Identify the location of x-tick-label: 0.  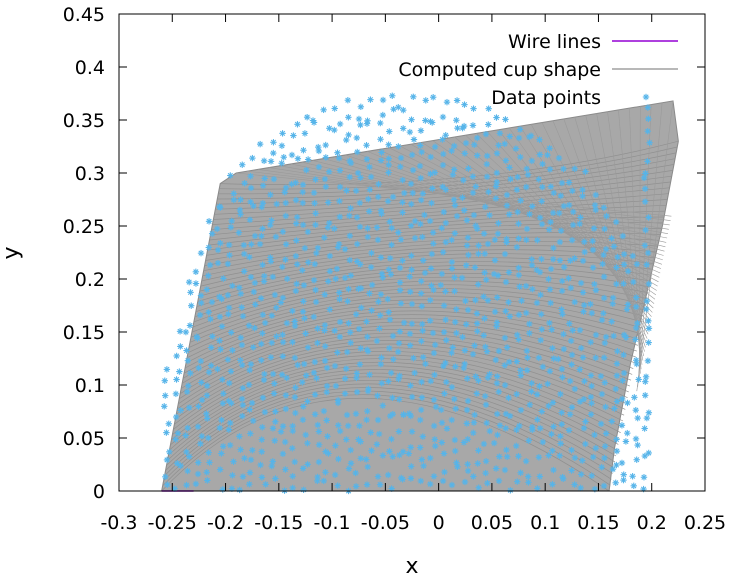
(439, 523).